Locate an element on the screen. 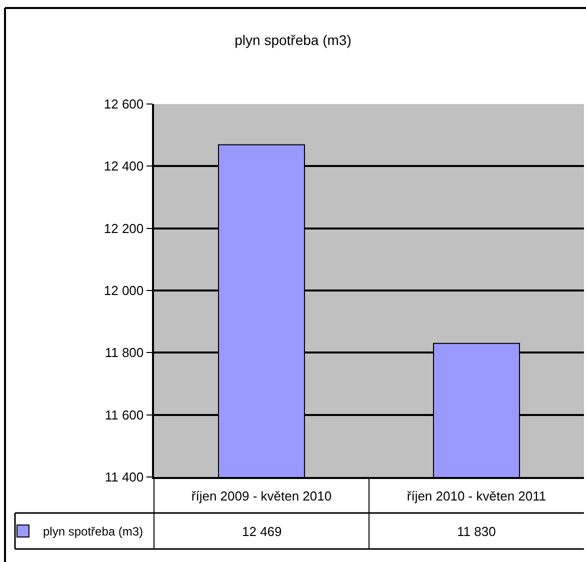 This screenshot has width=586, height=562. y-tick-label: 11 600 is located at coordinates (124, 414).